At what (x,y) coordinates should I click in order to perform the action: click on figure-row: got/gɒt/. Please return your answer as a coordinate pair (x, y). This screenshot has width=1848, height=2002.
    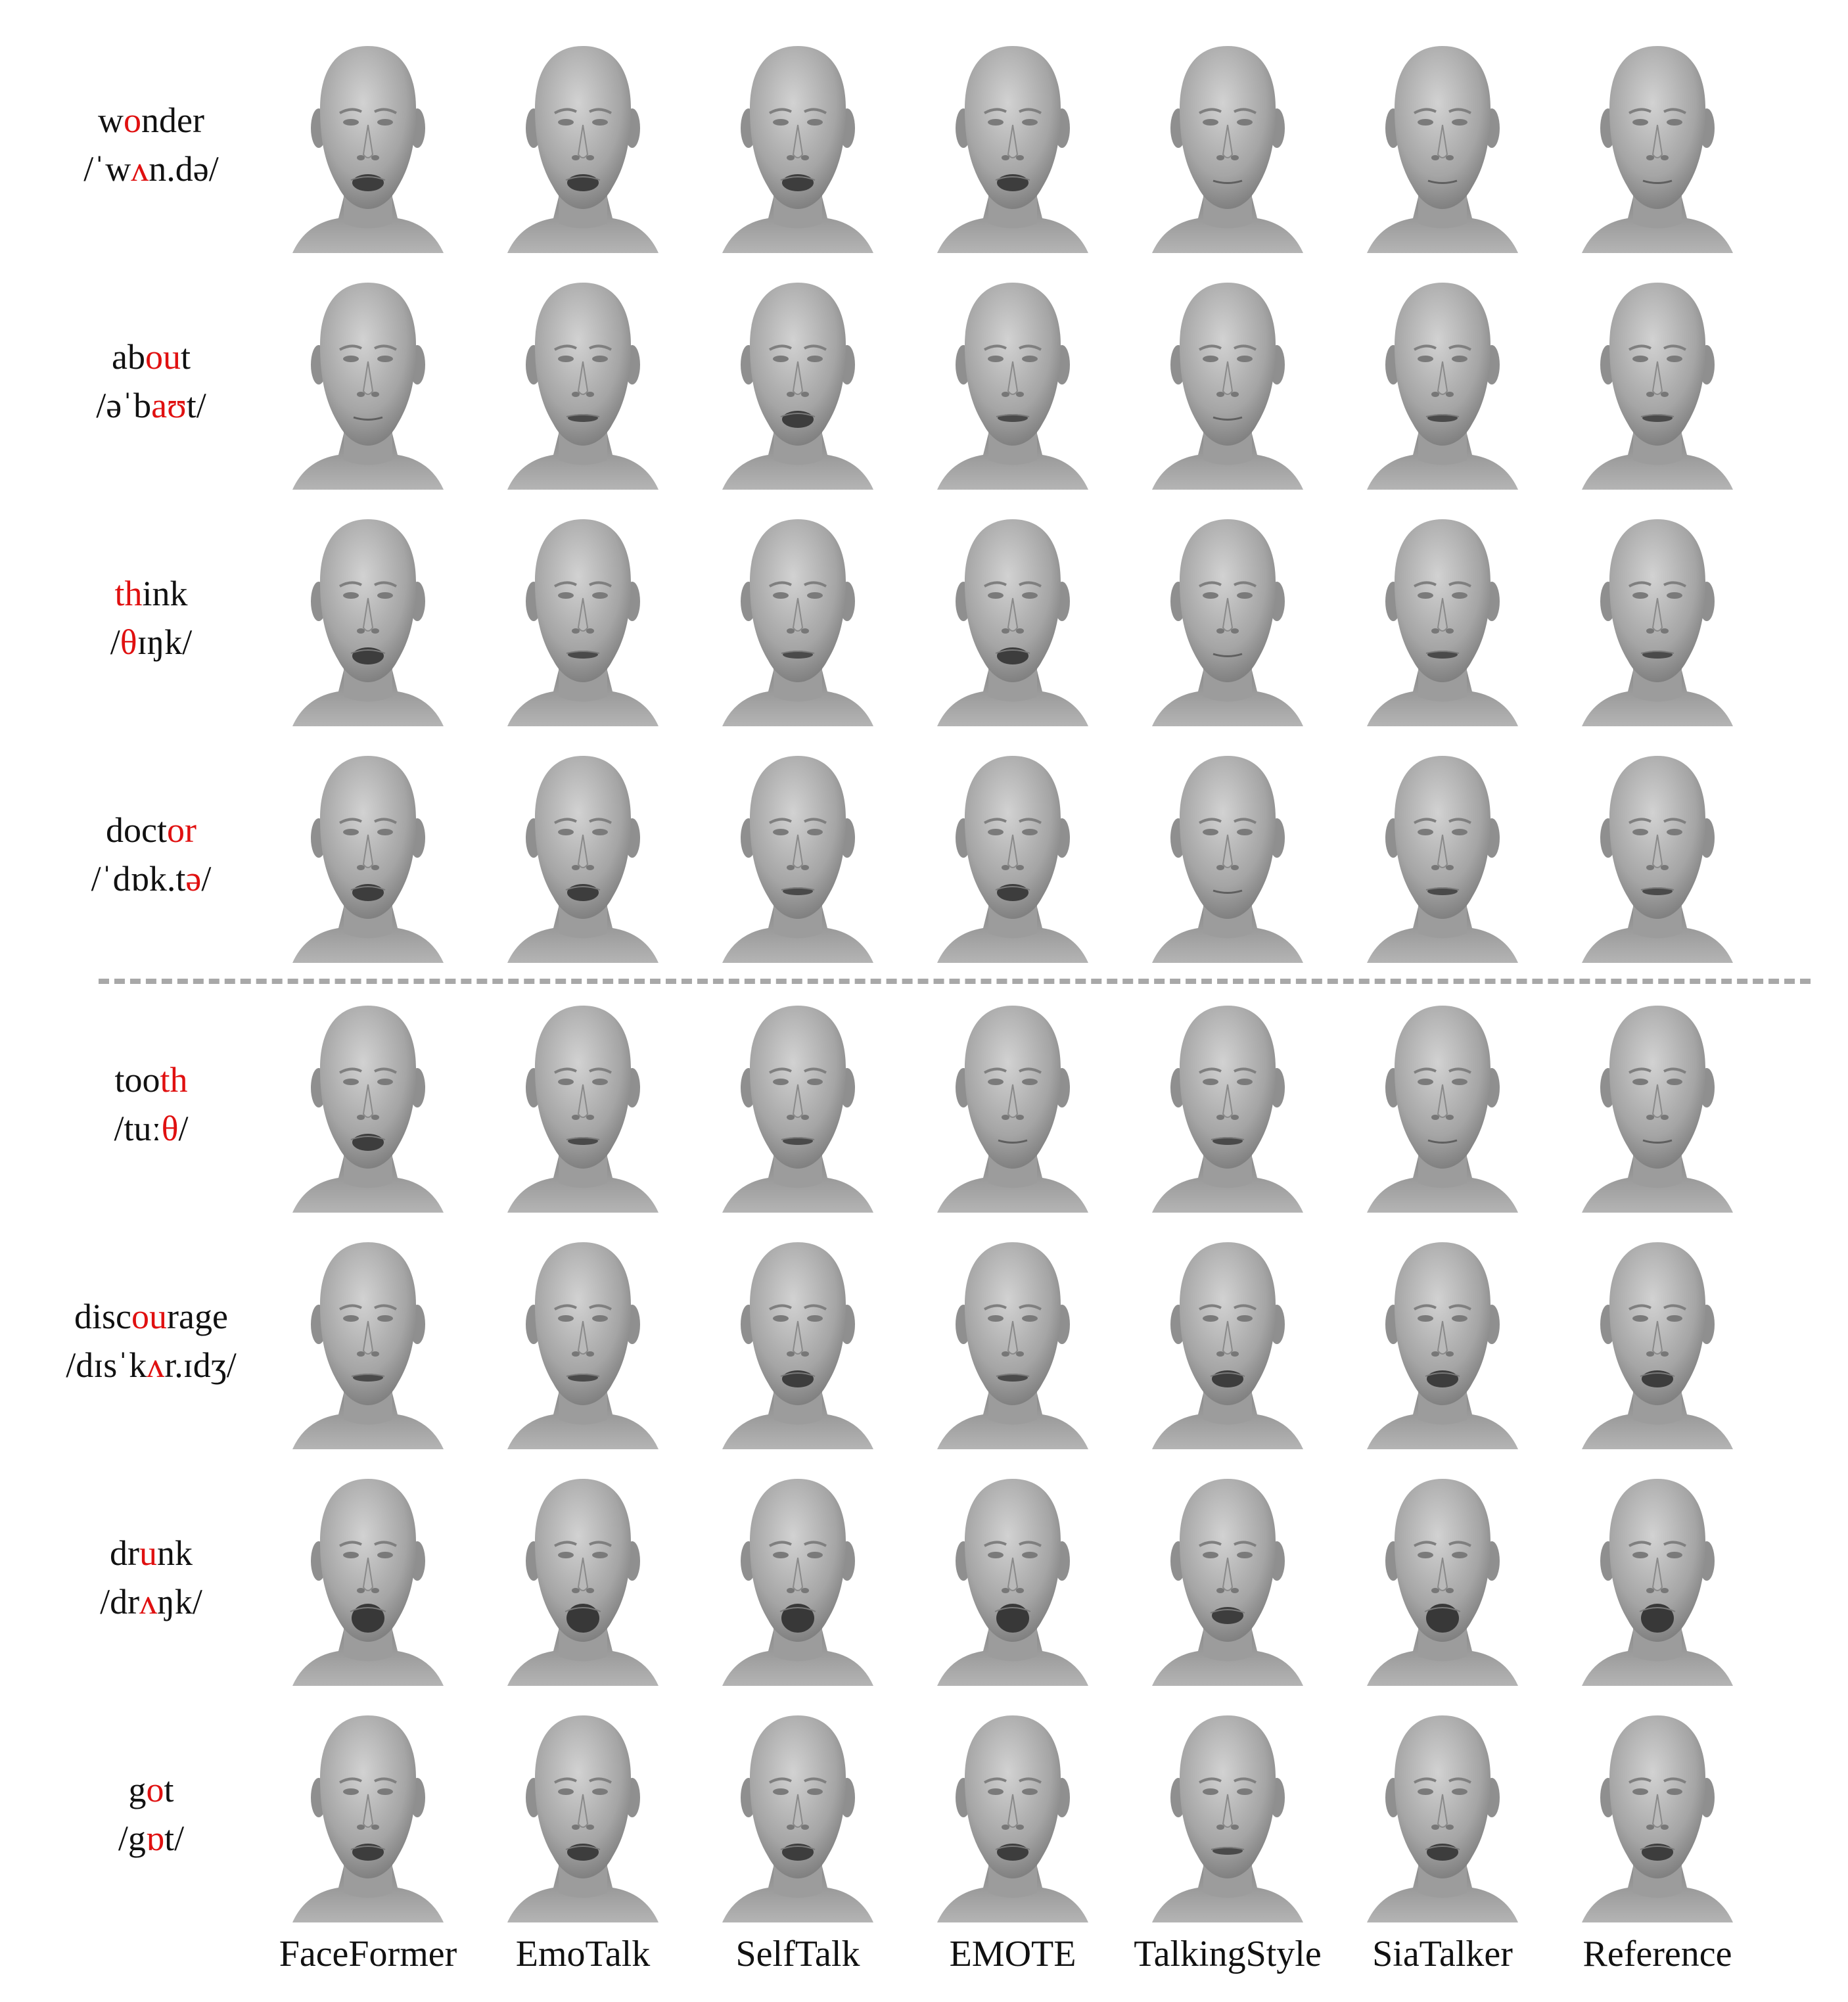
    Looking at the image, I should click on (924, 1814).